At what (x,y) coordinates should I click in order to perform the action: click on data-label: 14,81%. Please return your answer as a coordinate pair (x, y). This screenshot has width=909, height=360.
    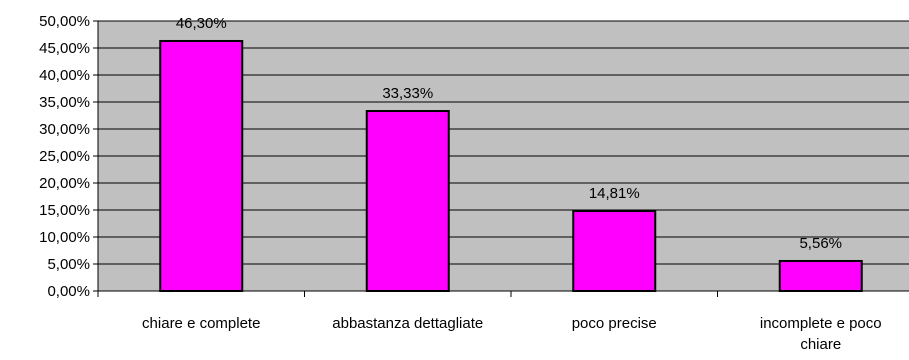
    Looking at the image, I should click on (614, 193).